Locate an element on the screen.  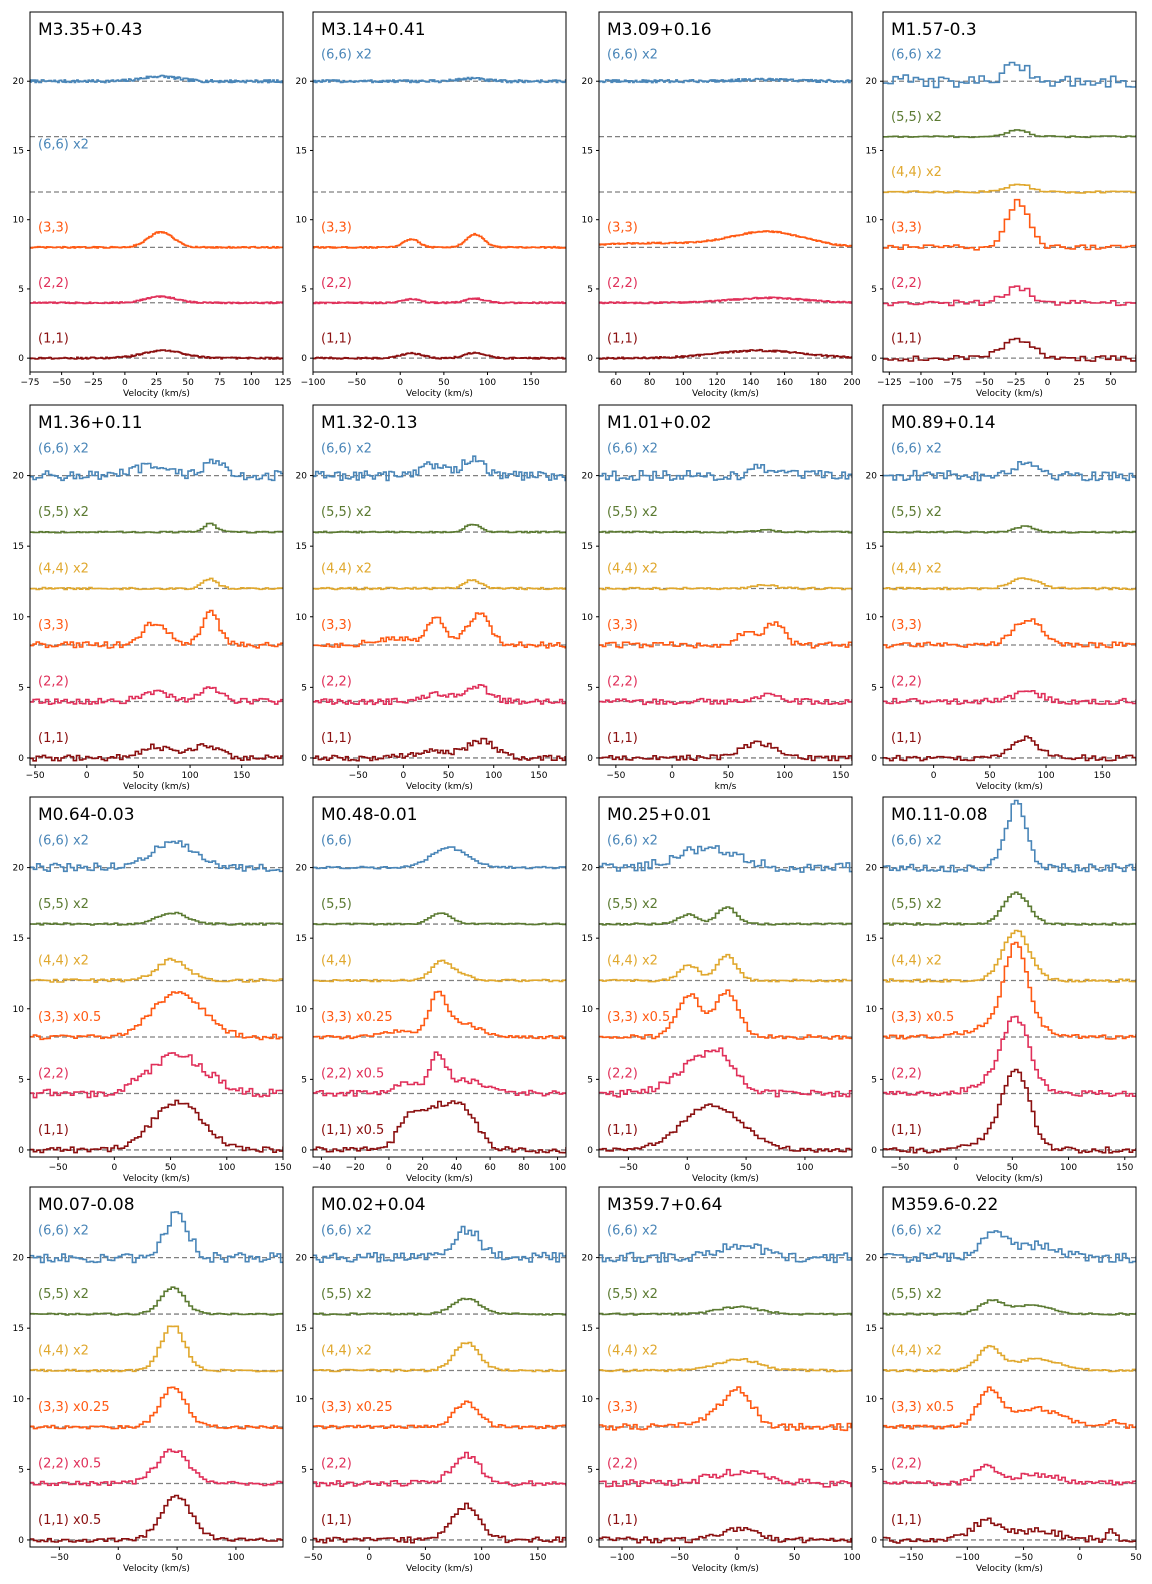
transition-label: (1,1) x0.5 is located at coordinates (352, 1130).